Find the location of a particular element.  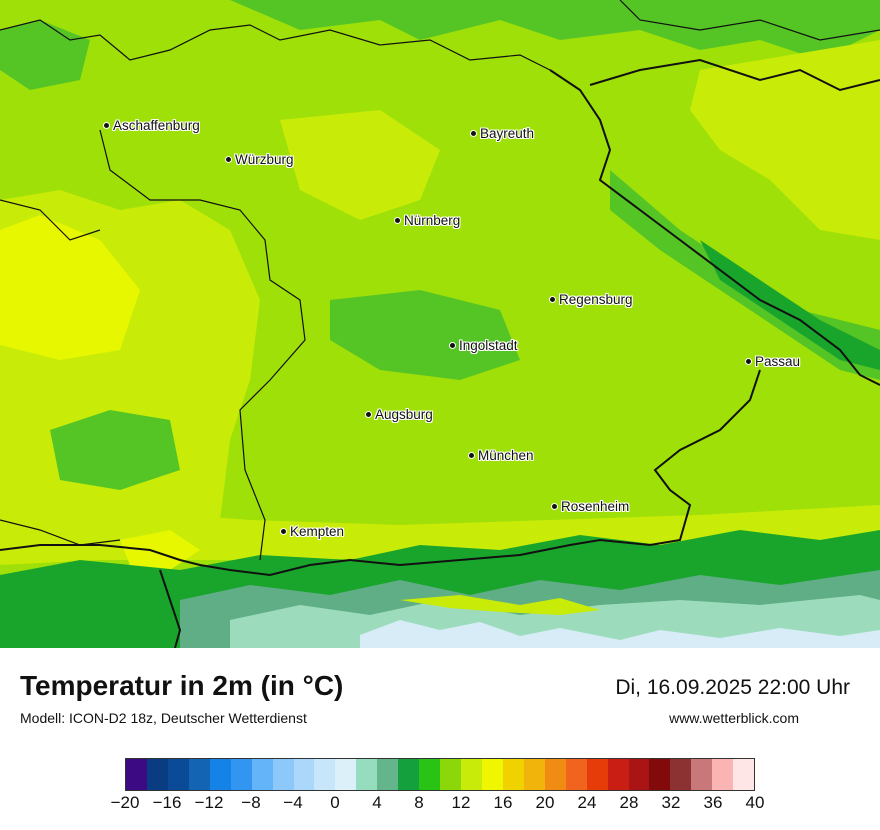

west-green-patch is located at coordinates (115, 450).